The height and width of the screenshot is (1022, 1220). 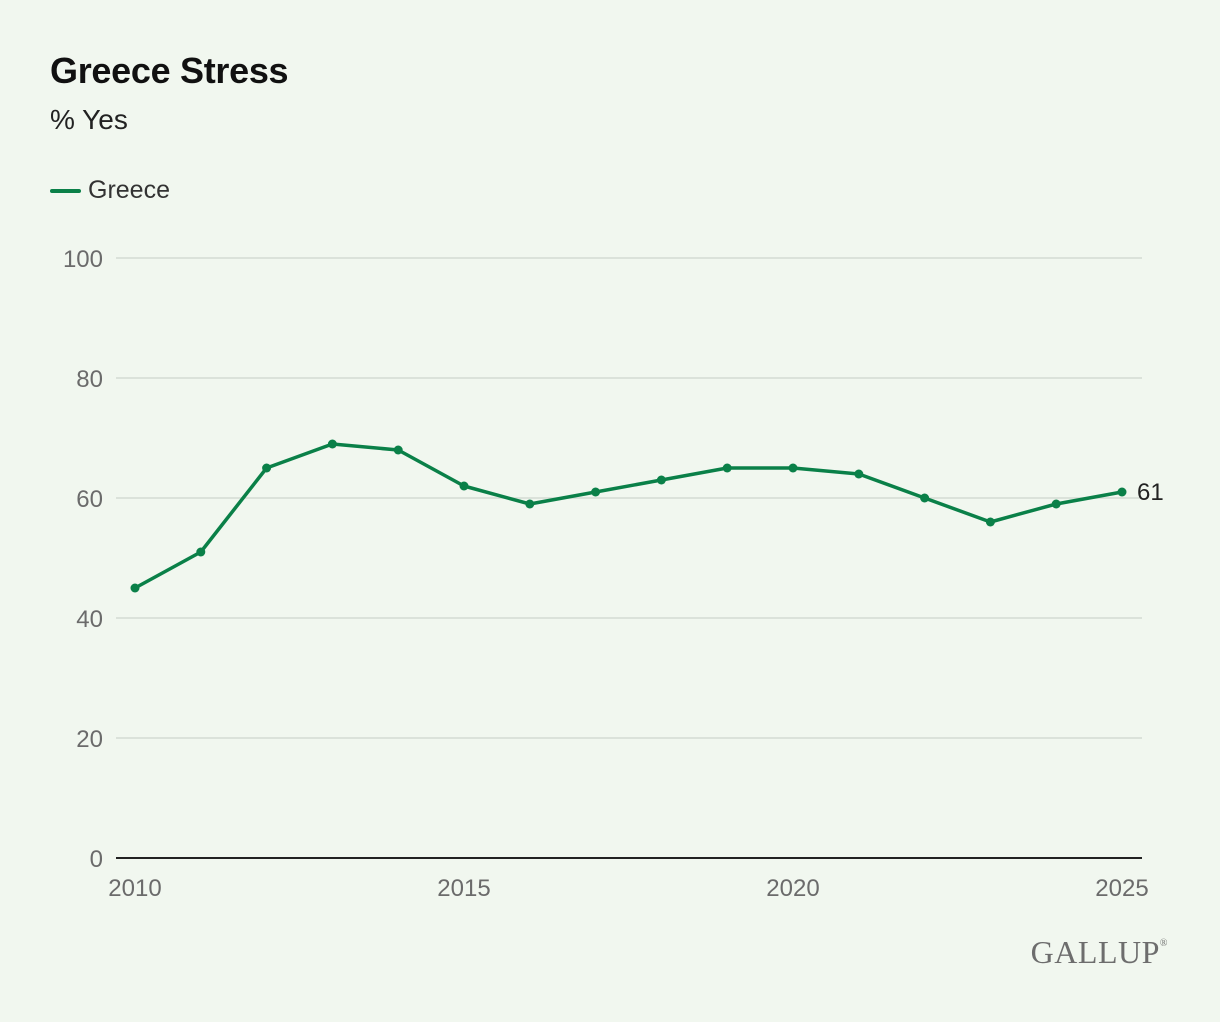 I want to click on series-line-greece, so click(x=628, y=516).